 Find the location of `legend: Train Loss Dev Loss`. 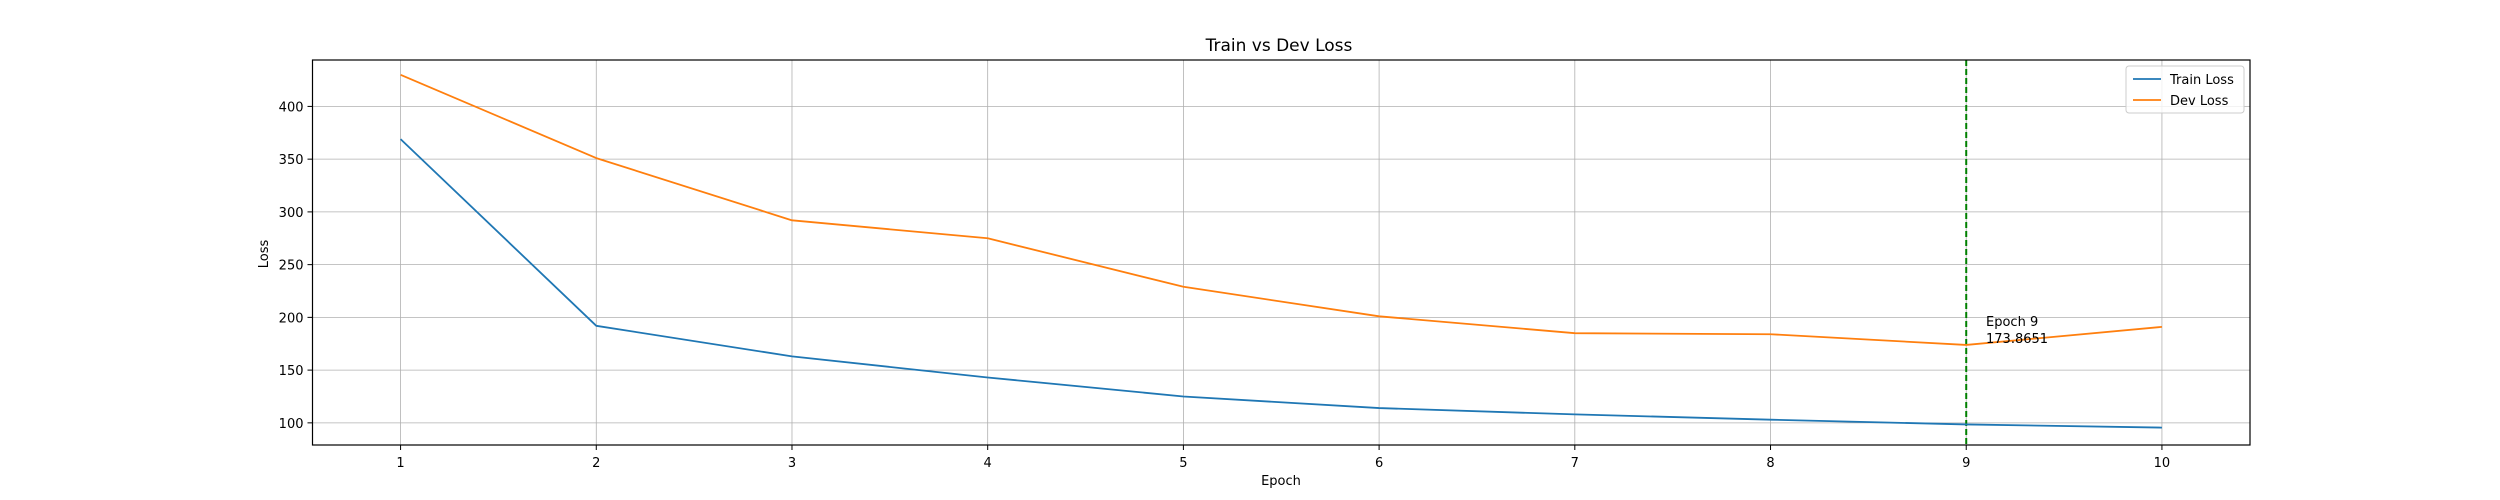

legend: Train Loss Dev Loss is located at coordinates (2185, 89).